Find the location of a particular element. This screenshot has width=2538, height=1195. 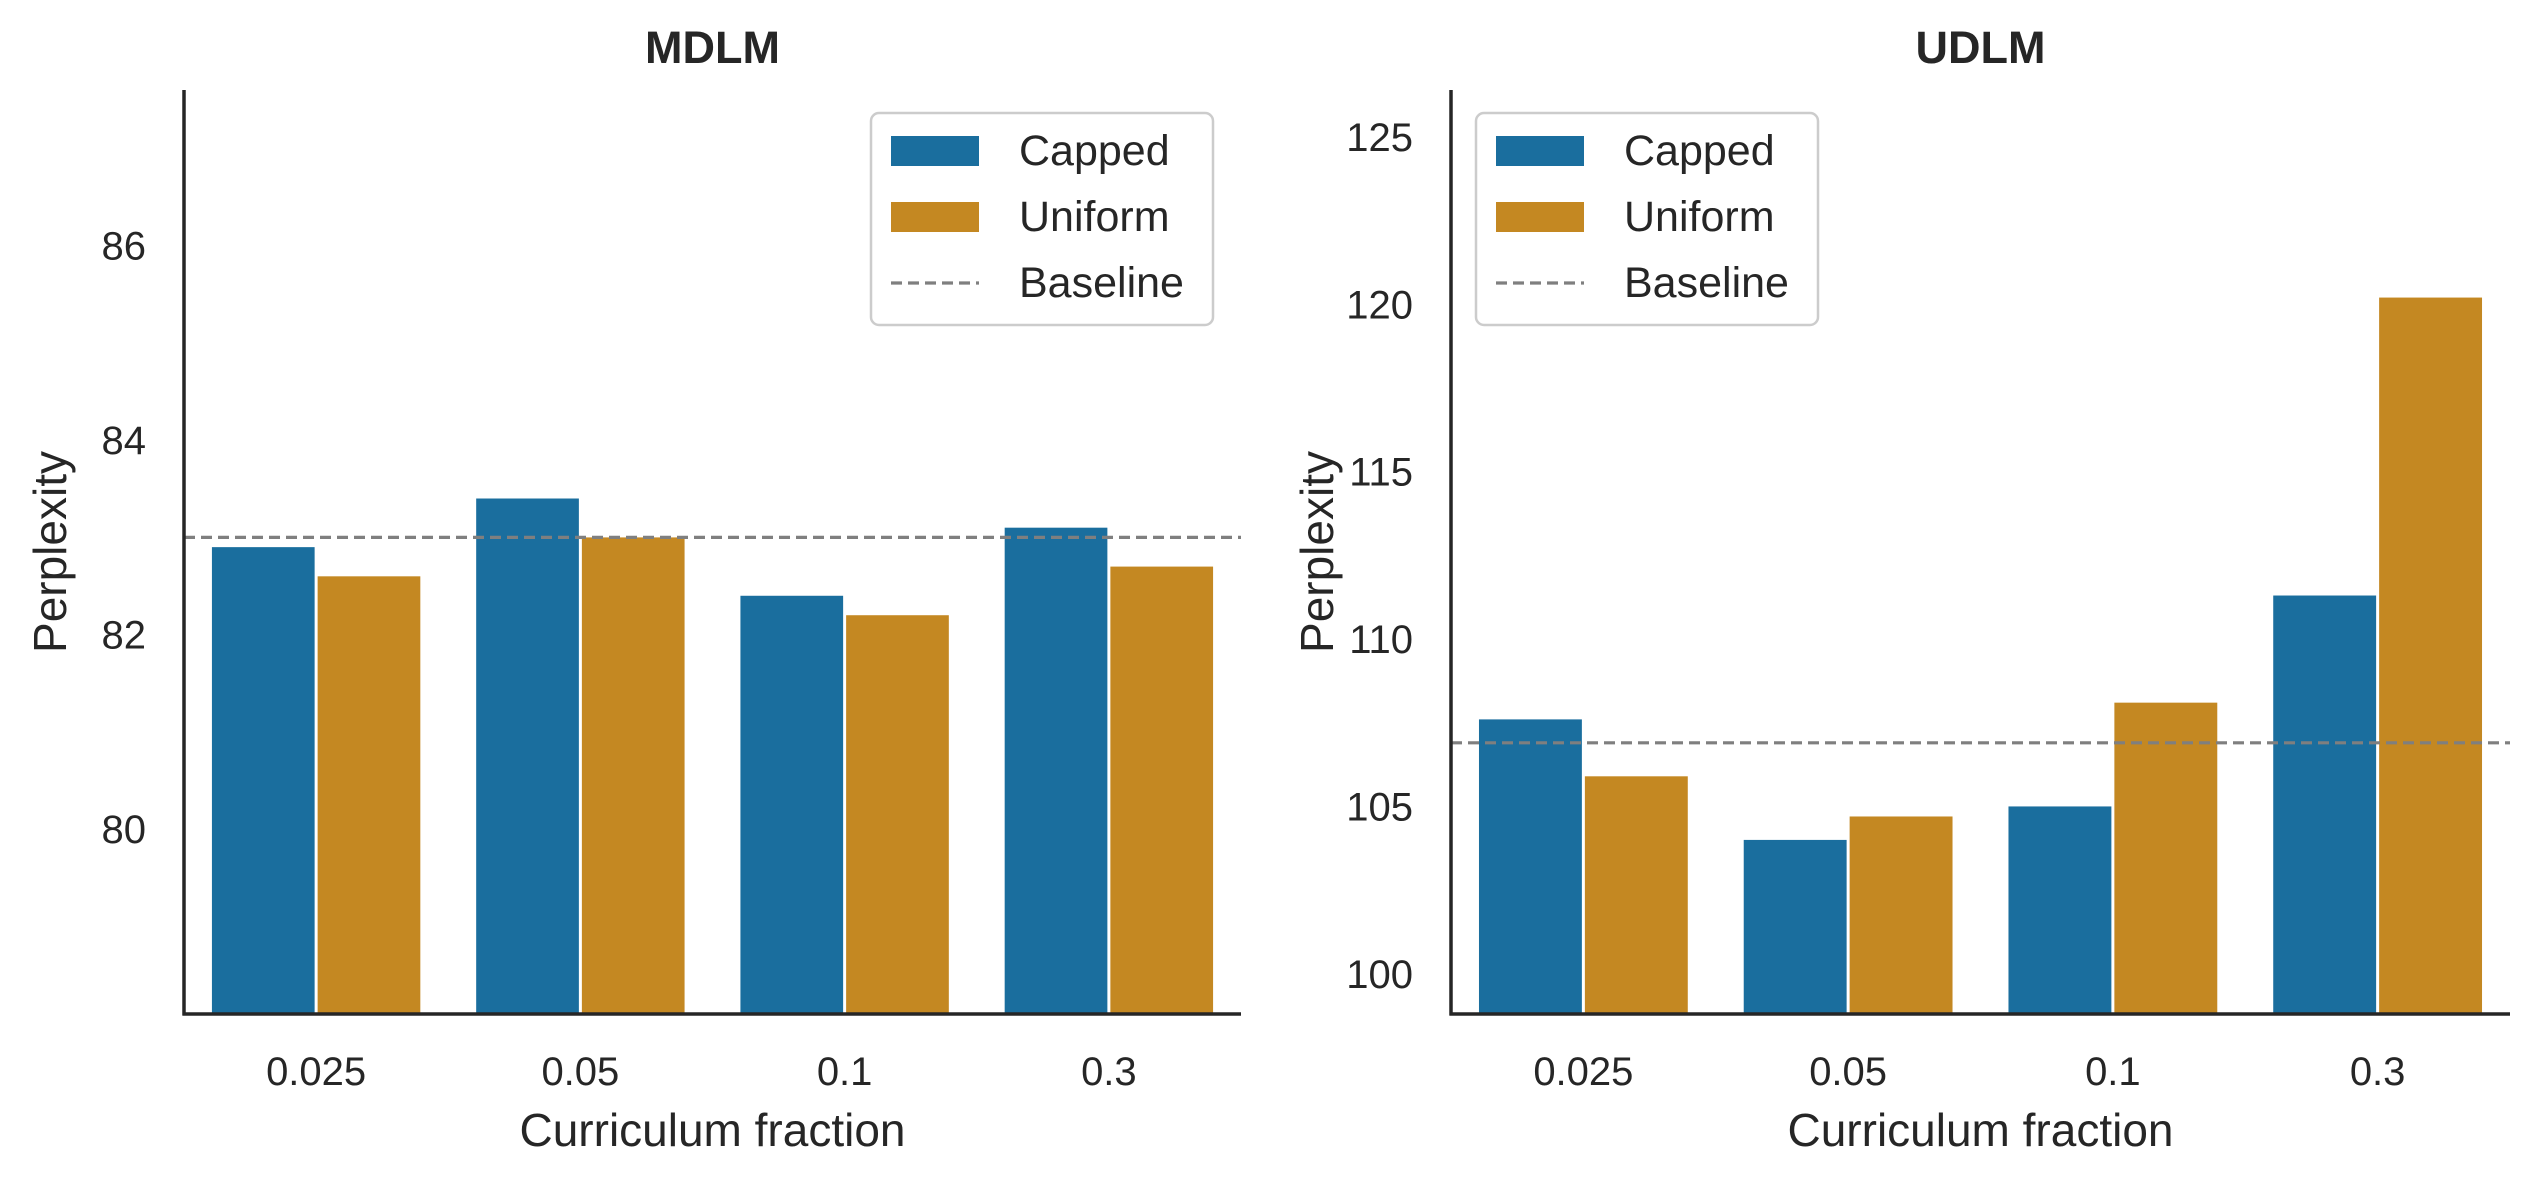

y-tick-label: 125 is located at coordinates (1379, 138).